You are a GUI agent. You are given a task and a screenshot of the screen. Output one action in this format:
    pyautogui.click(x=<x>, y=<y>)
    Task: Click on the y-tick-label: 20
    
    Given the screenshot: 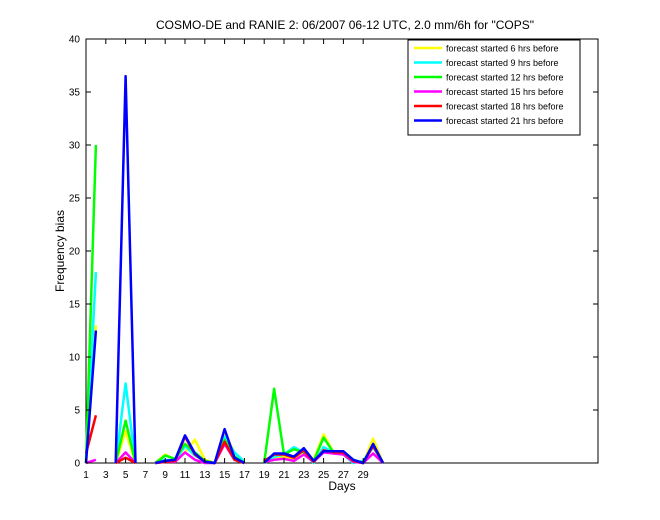 What is the action you would take?
    pyautogui.click(x=75, y=252)
    